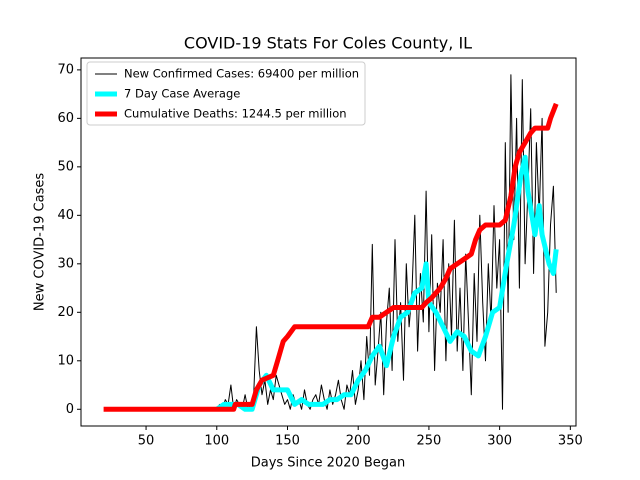 The image size is (640, 480). What do you see at coordinates (358, 441) in the screenshot?
I see `x-tick-label: 200` at bounding box center [358, 441].